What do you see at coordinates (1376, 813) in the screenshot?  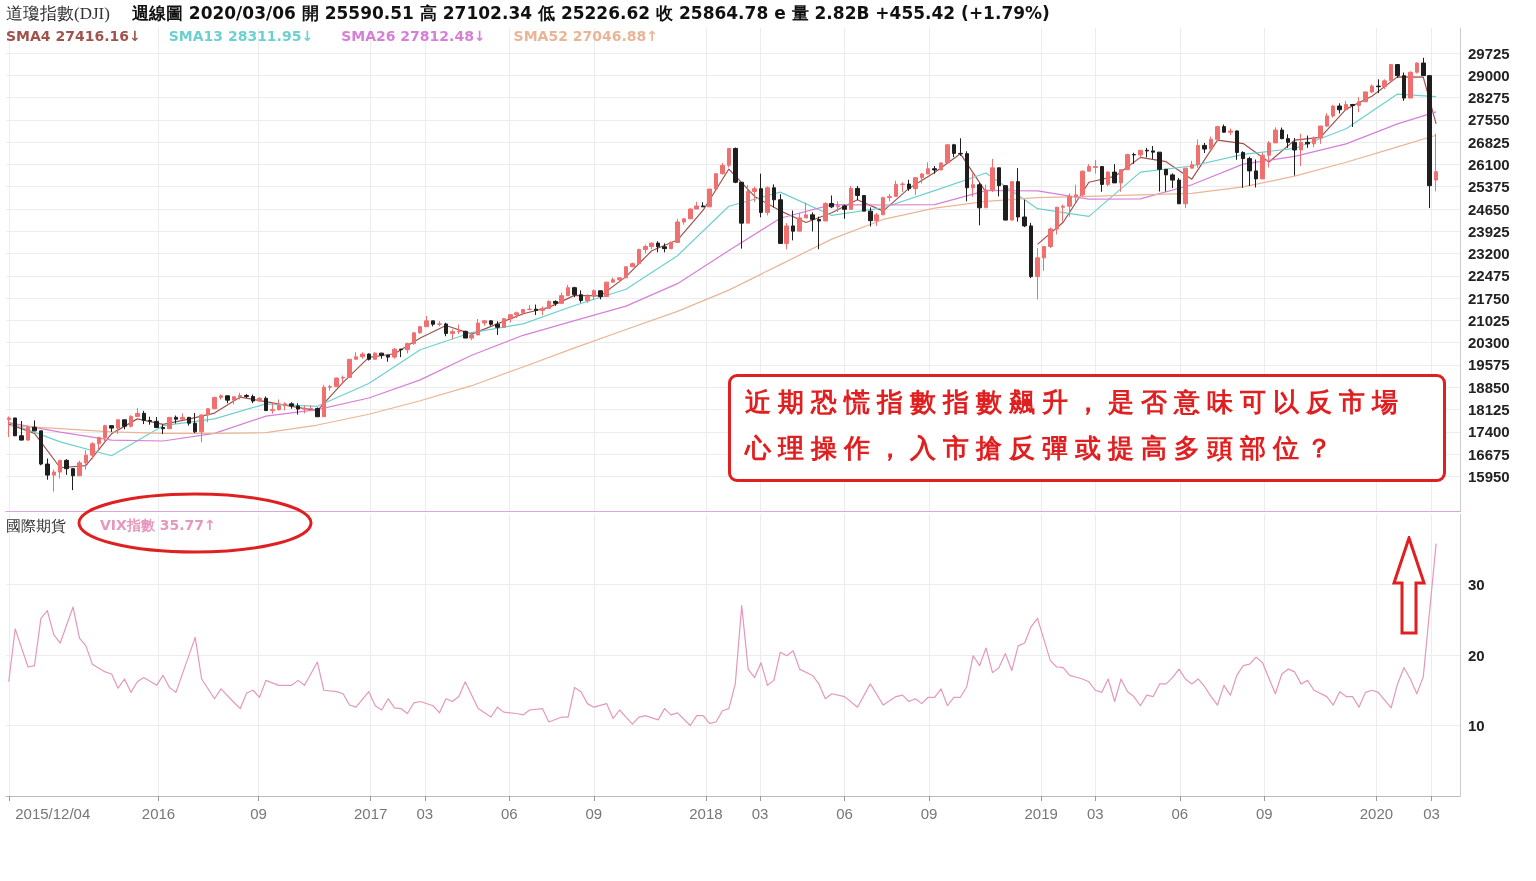 I see `x-tick-label: 2020` at bounding box center [1376, 813].